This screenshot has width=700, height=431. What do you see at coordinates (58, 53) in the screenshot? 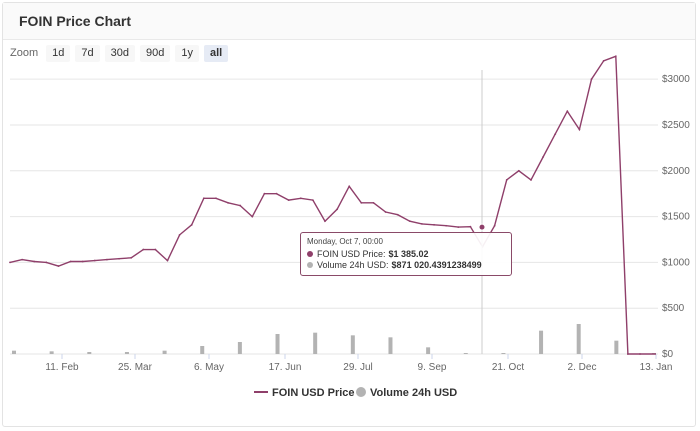
I see `zoom-1d-button: 1d` at bounding box center [58, 53].